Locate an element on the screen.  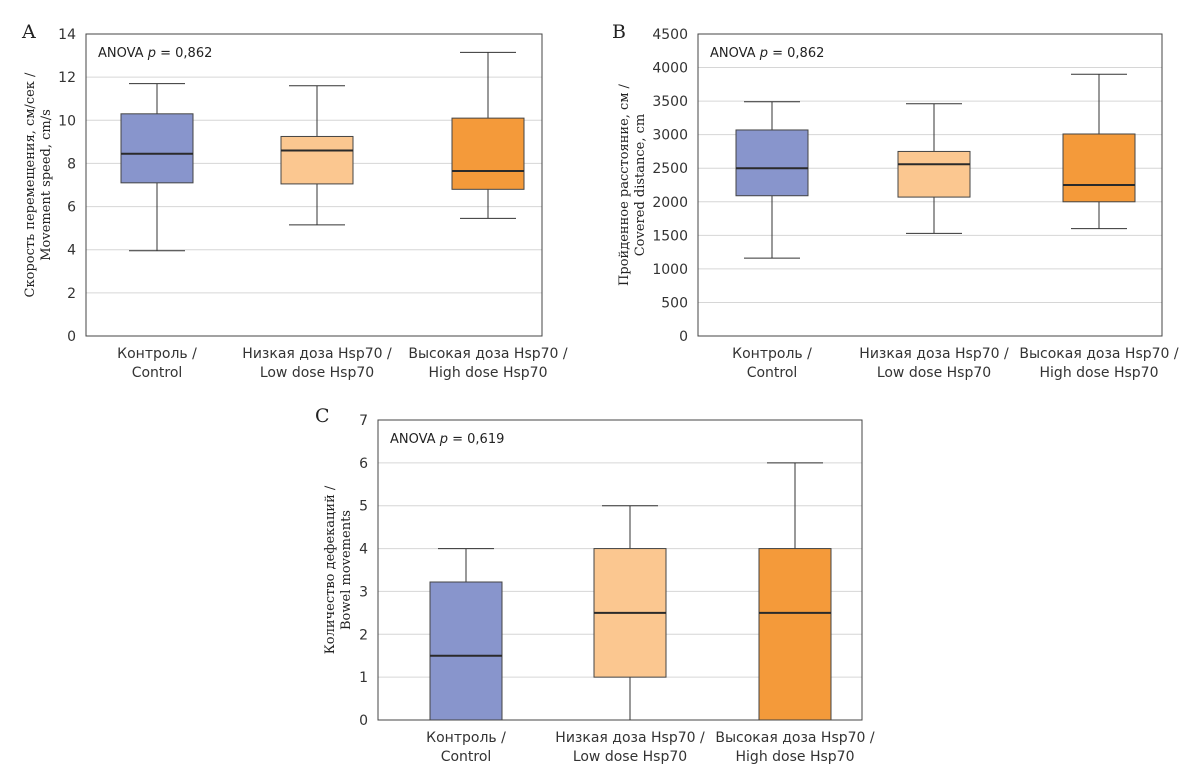
y-tick-label: 5 is located at coordinates (363, 507).